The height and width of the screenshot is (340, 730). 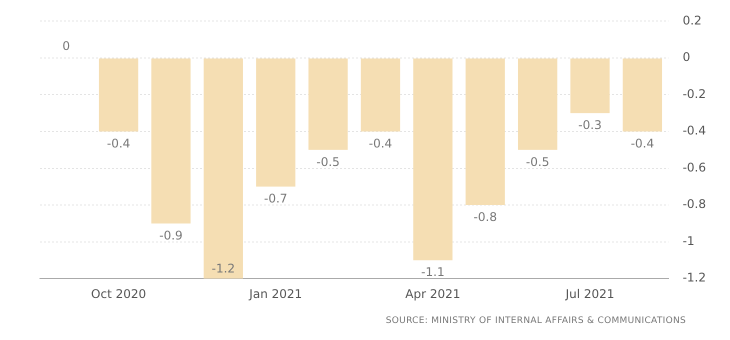 What do you see at coordinates (589, 293) in the screenshot?
I see `x-tick-label: Jul 2021` at bounding box center [589, 293].